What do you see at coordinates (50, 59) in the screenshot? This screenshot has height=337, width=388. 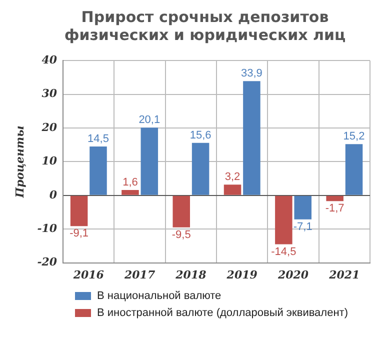 I see `y-tick-label: 40` at bounding box center [50, 59].